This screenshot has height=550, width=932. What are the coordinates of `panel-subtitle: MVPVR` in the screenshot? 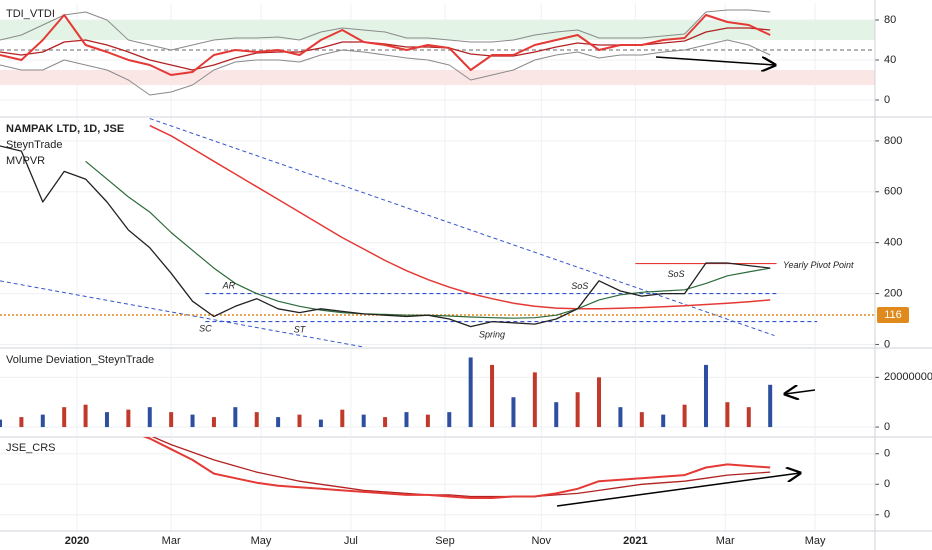 It's located at (25, 161).